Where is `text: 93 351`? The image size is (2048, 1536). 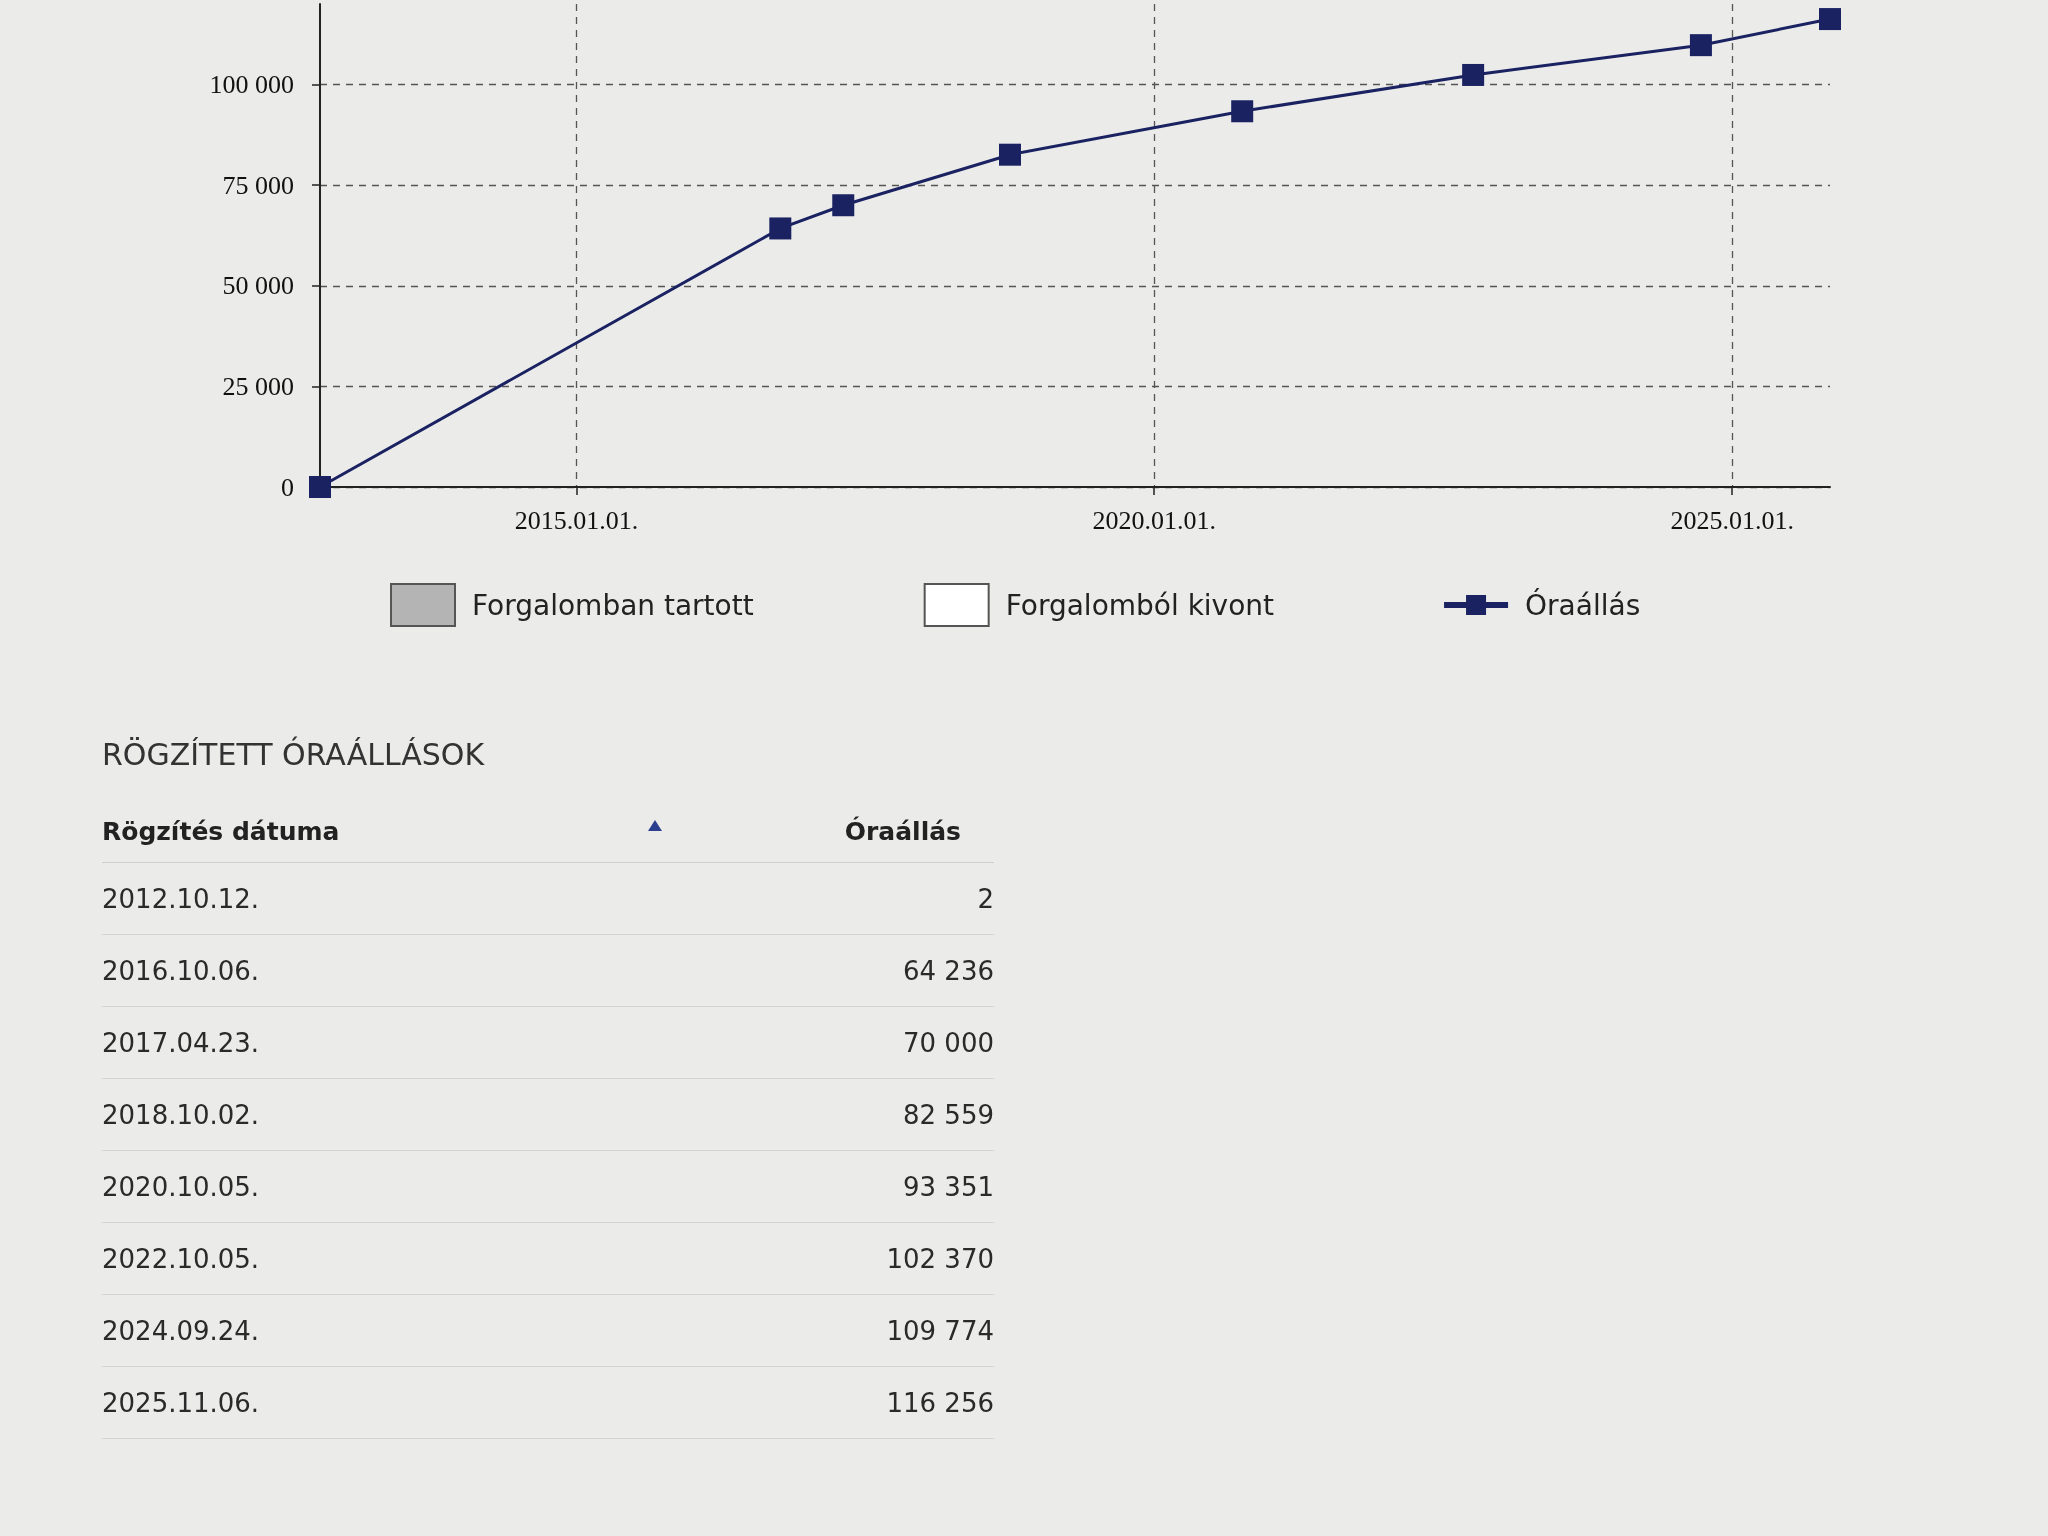 text: 93 351 is located at coordinates (848, 1186).